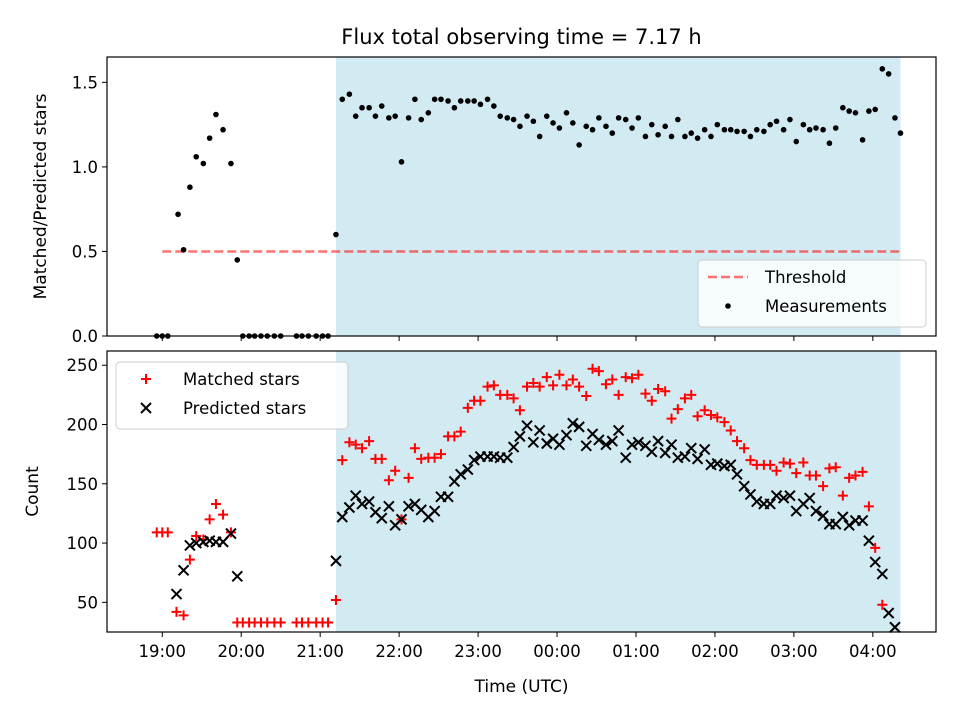 The height and width of the screenshot is (724, 960). I want to click on legend-label: Matched stars, so click(241, 379).